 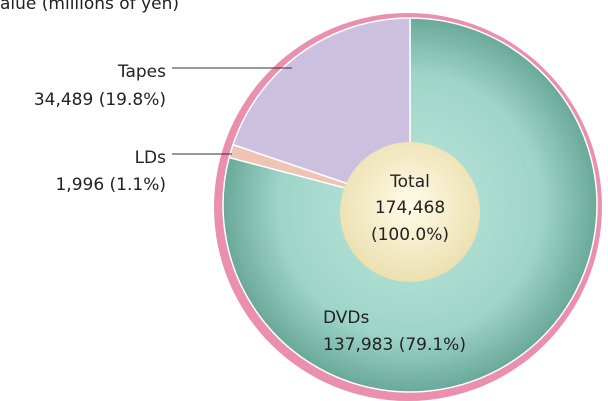 I want to click on center-disc, so click(x=410, y=212).